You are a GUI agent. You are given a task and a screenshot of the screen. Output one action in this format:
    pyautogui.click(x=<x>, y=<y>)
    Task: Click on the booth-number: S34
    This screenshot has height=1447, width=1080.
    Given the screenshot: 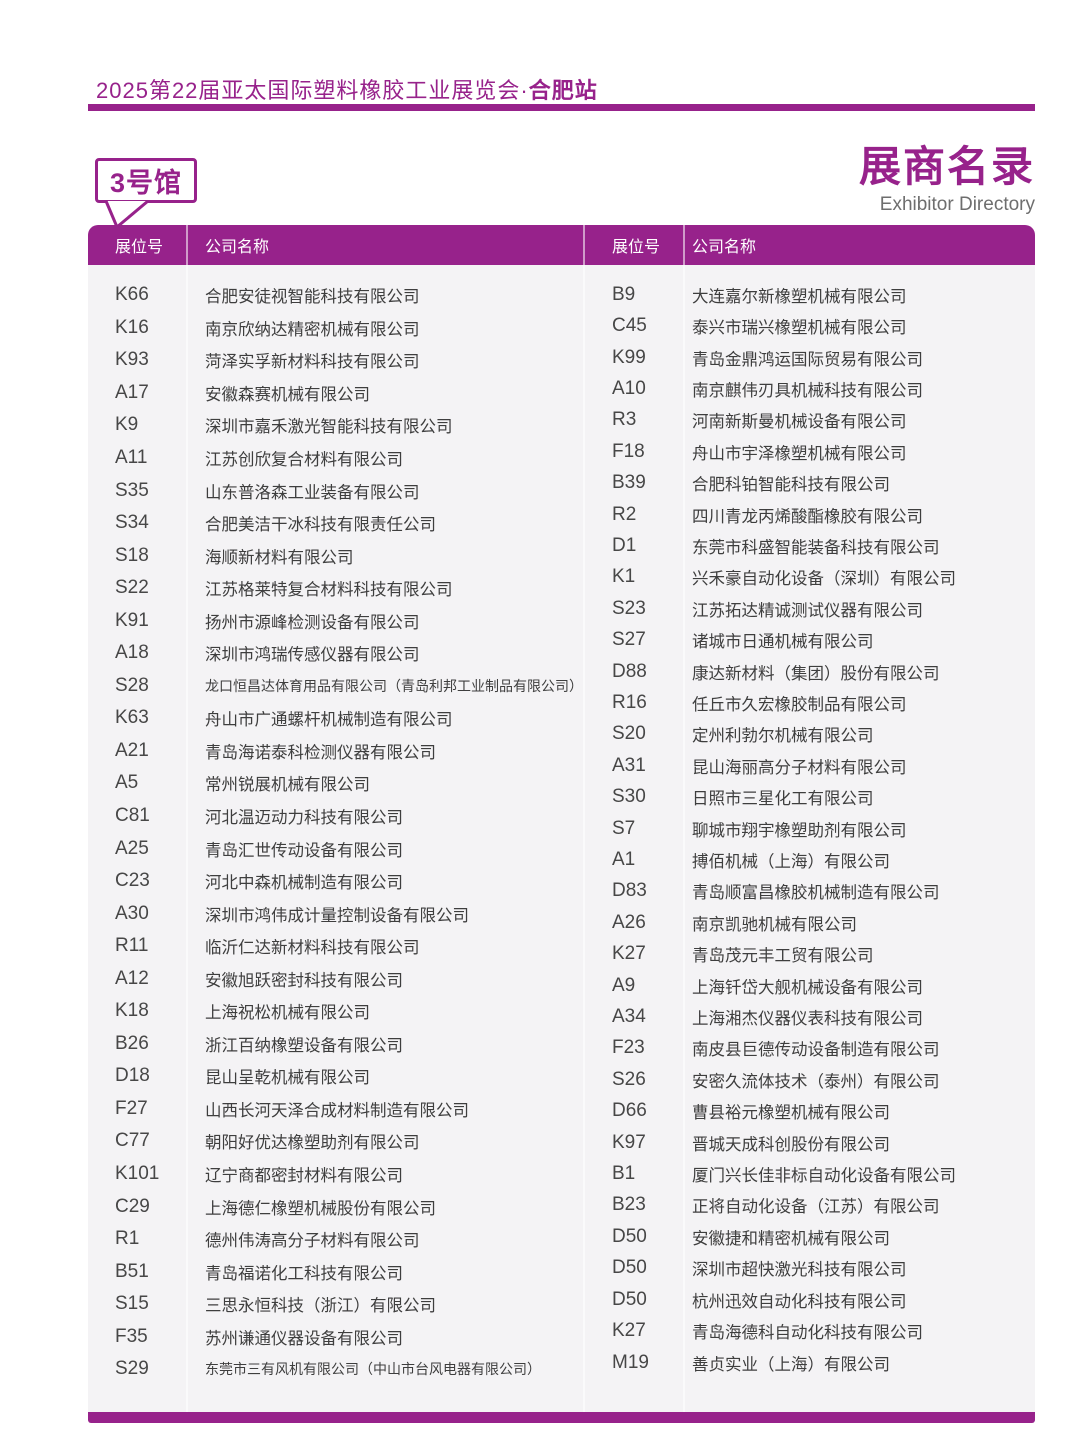 What is the action you would take?
    pyautogui.click(x=132, y=523)
    